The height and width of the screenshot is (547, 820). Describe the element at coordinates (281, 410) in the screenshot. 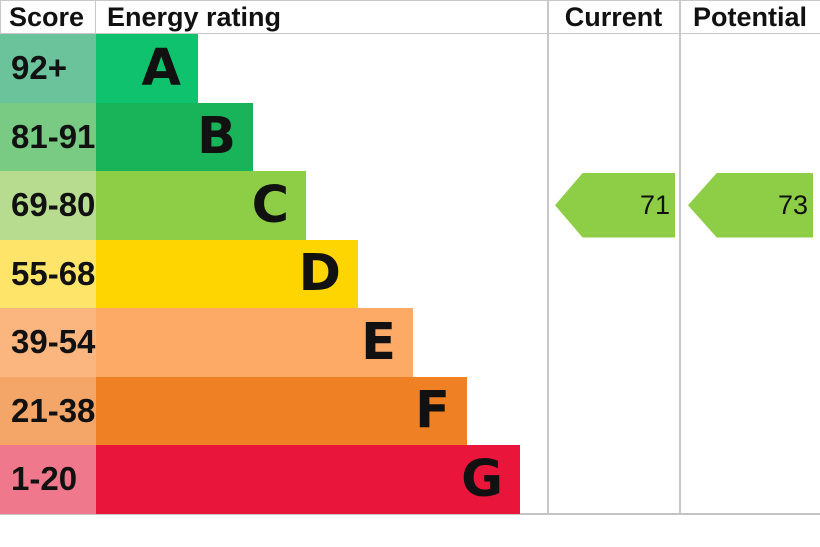

I see `band-bar-f: F` at that location.